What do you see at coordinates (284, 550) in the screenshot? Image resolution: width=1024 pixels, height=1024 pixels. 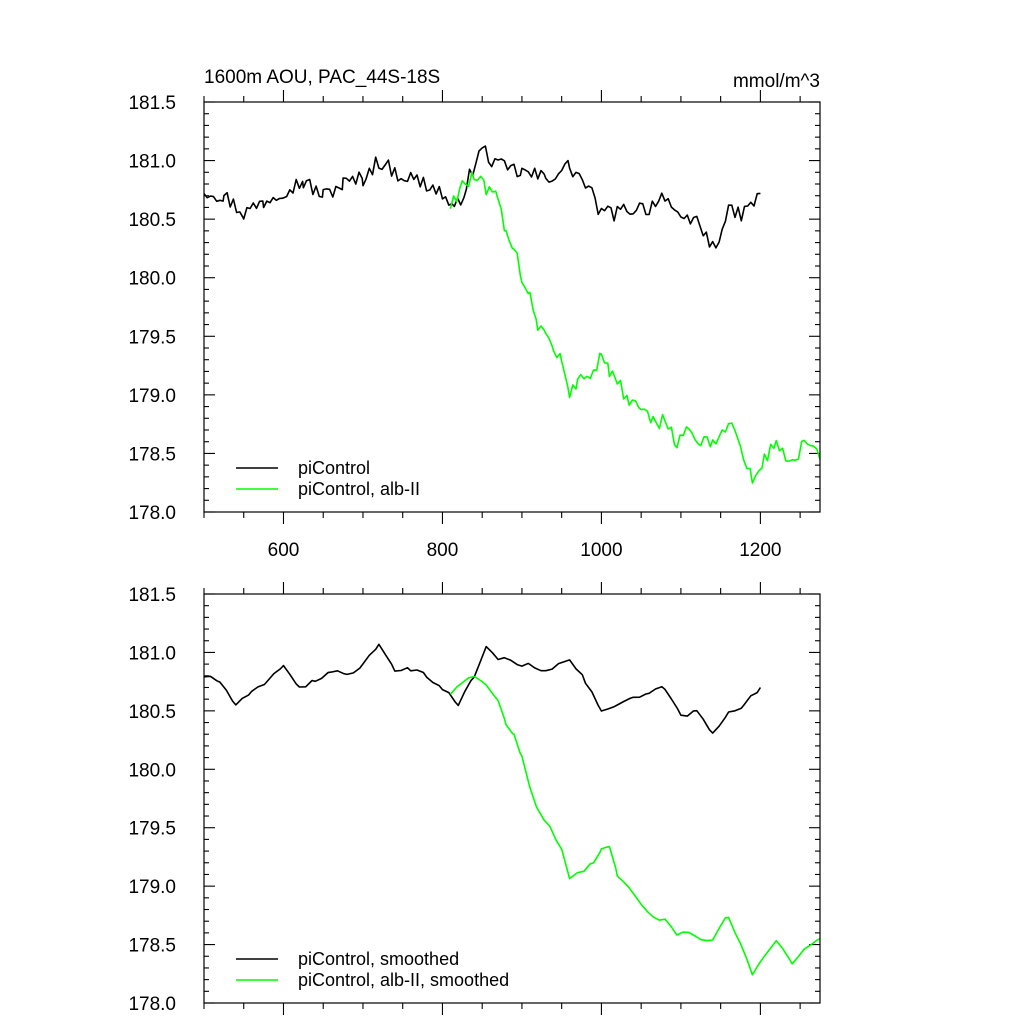 I see `x-tick-label: 600` at bounding box center [284, 550].